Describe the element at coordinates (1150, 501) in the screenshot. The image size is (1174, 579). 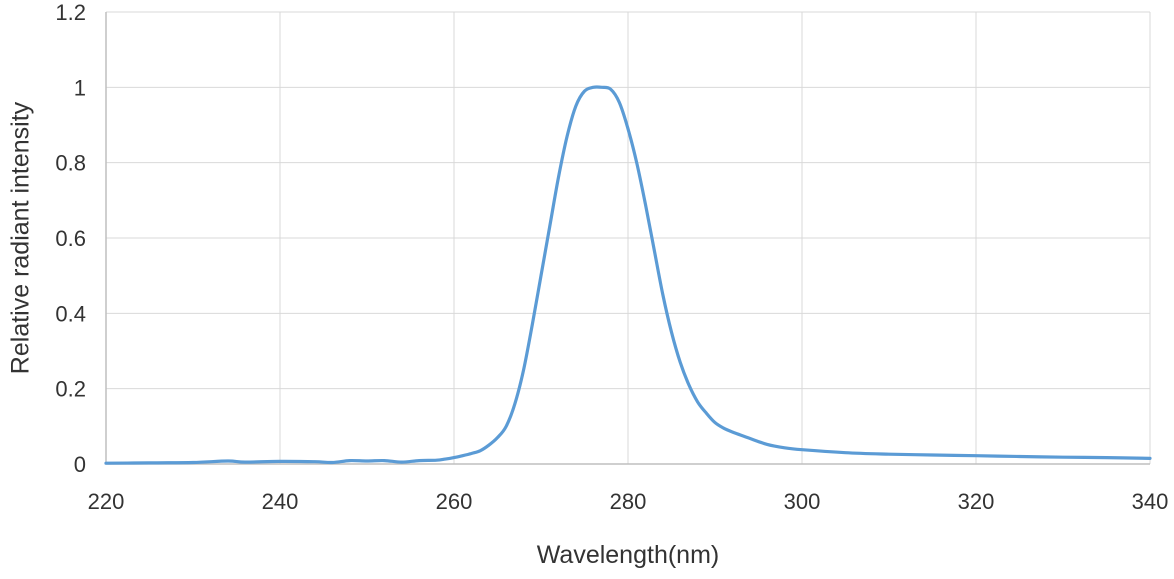
I see `x-tick-label: 340` at that location.